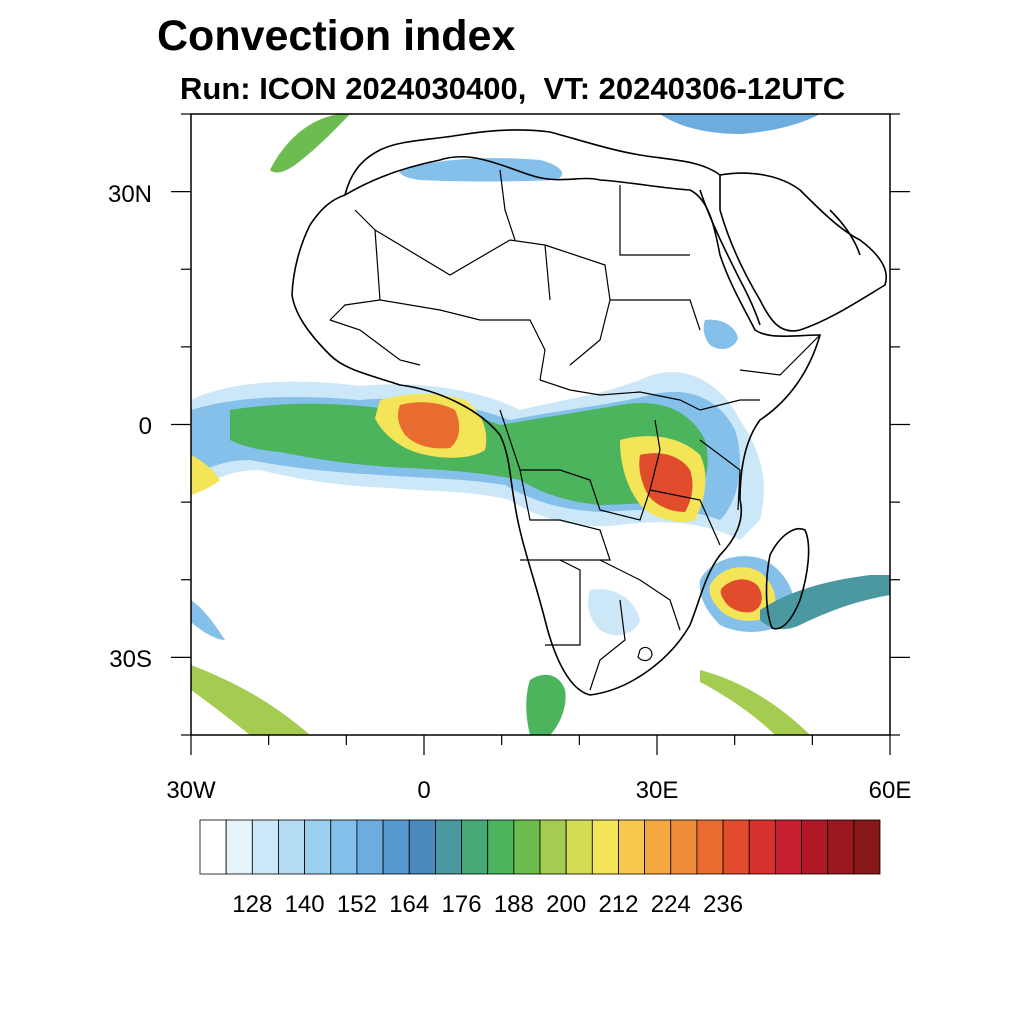  I want to click on mediterranean-coast, so click(532, 162).